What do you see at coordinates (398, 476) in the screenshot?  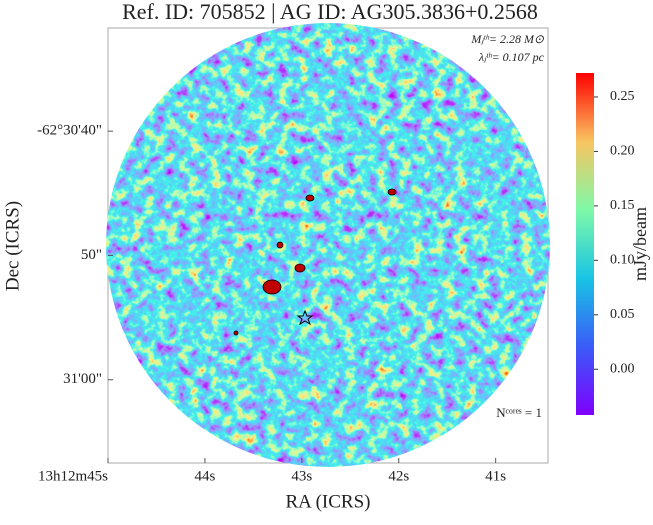 I see `x-tick-label: 42s` at bounding box center [398, 476].